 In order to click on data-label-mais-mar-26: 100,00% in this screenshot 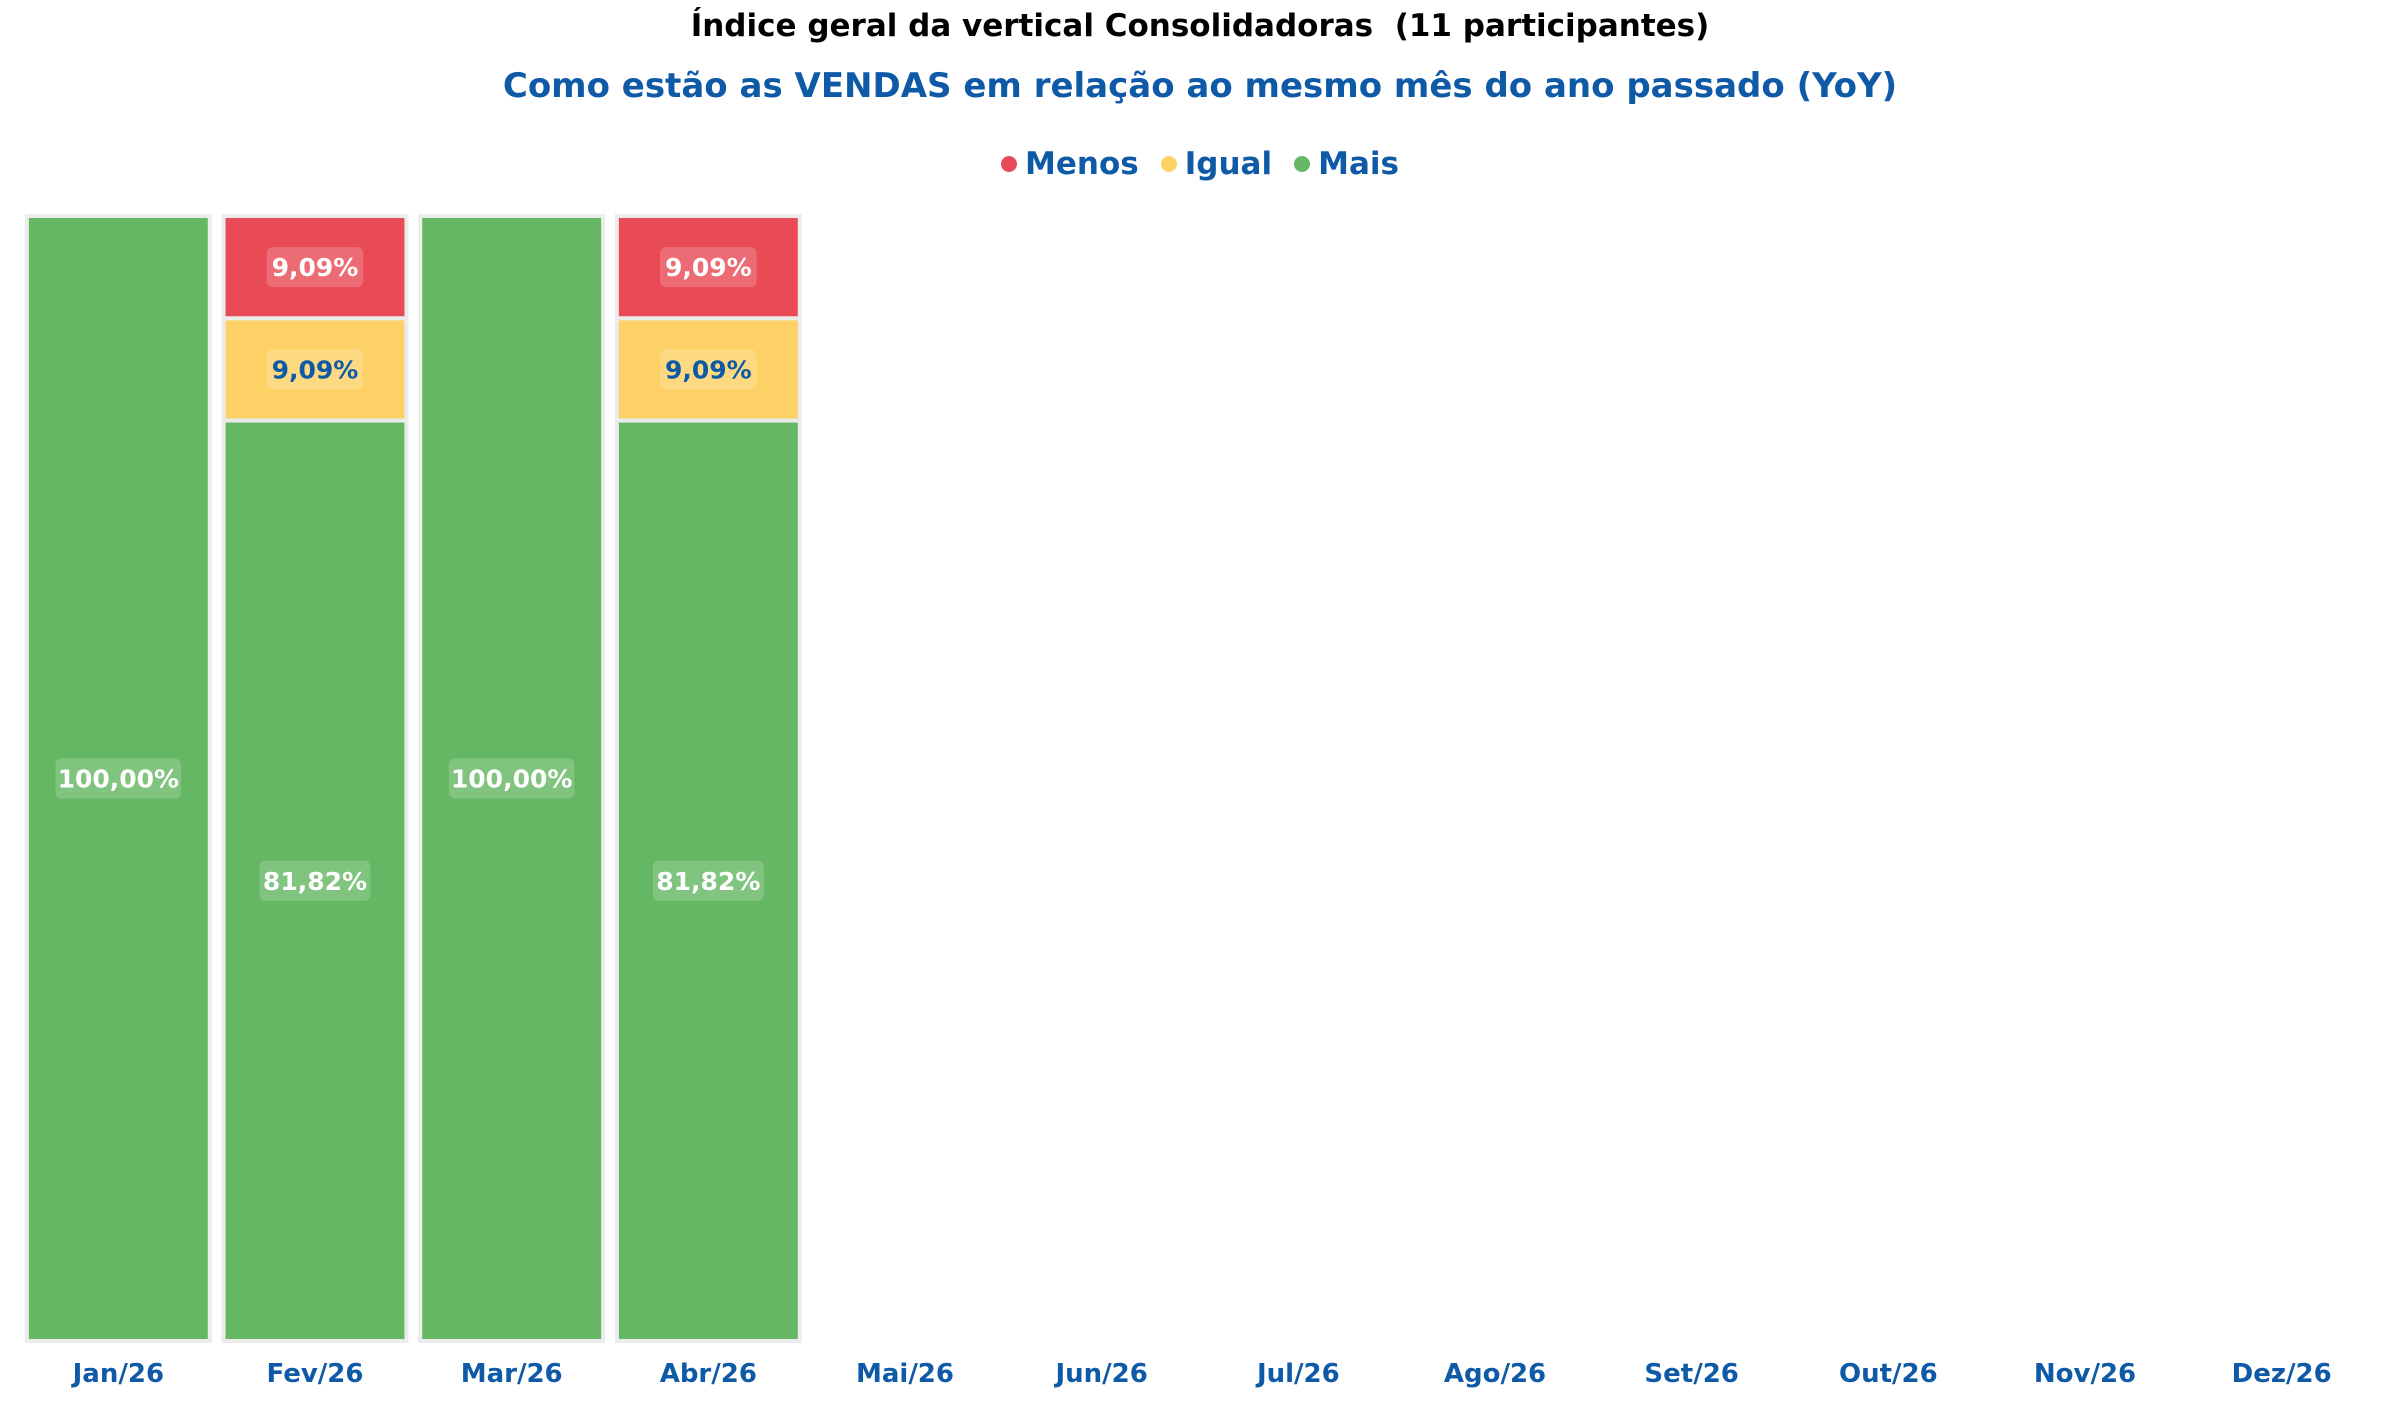, I will do `click(512, 779)`.